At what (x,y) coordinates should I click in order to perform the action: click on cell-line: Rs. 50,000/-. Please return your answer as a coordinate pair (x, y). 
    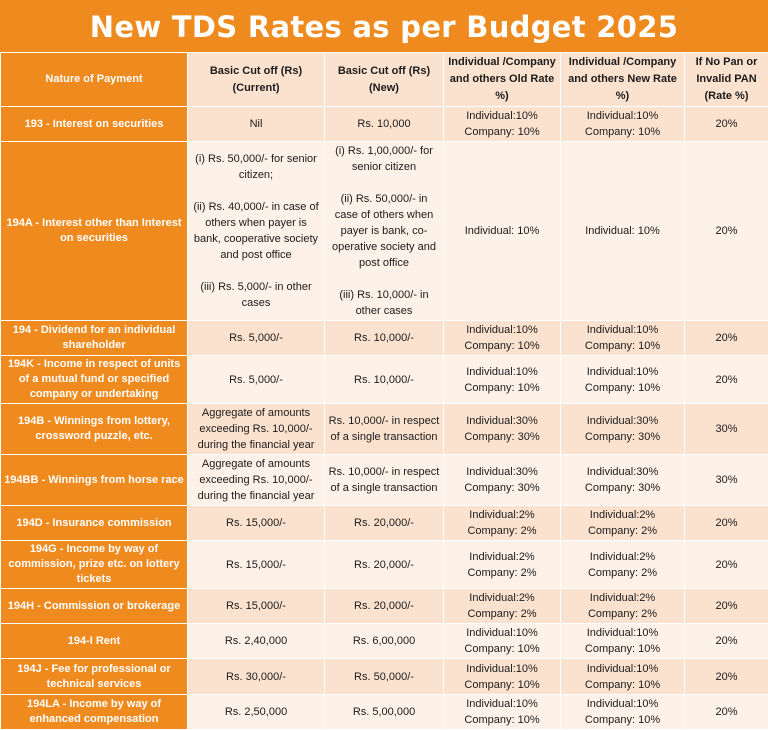
    Looking at the image, I should click on (384, 677).